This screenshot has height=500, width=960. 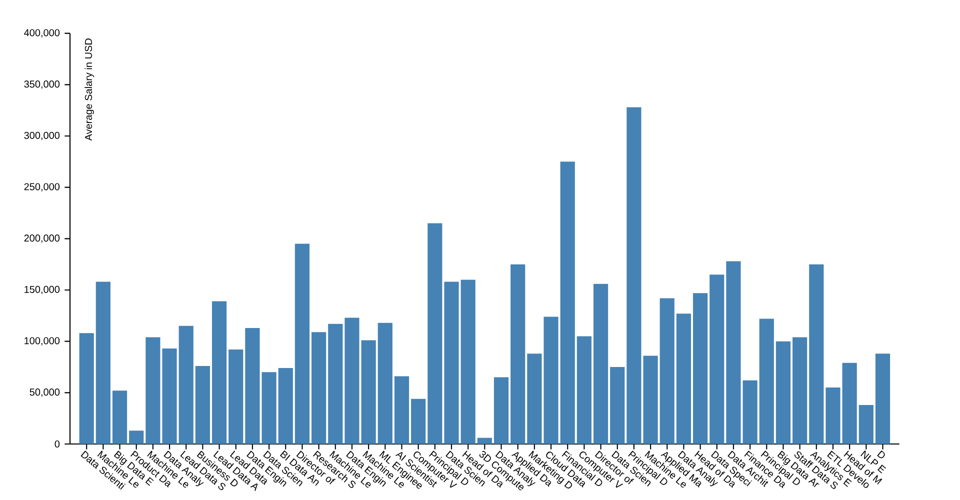 I want to click on y-tick-label: 400,000, so click(x=42, y=33).